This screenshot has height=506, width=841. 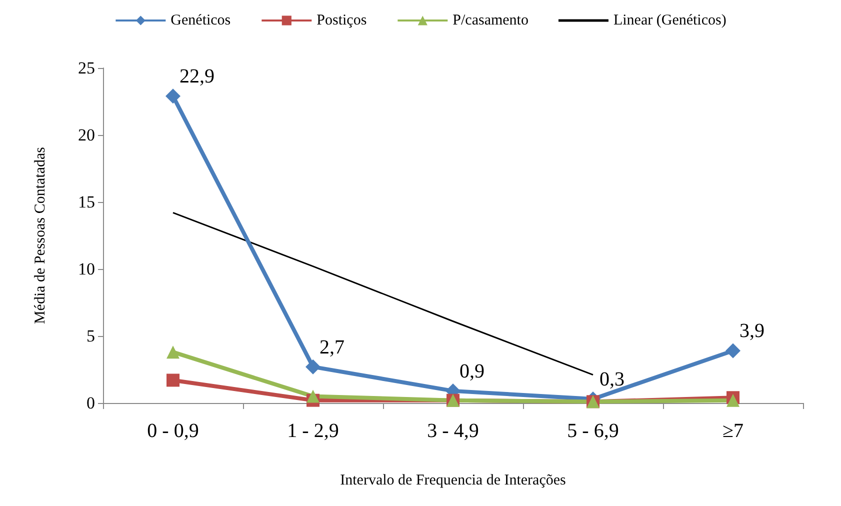 What do you see at coordinates (86, 68) in the screenshot?
I see `y-tick-label: 25` at bounding box center [86, 68].